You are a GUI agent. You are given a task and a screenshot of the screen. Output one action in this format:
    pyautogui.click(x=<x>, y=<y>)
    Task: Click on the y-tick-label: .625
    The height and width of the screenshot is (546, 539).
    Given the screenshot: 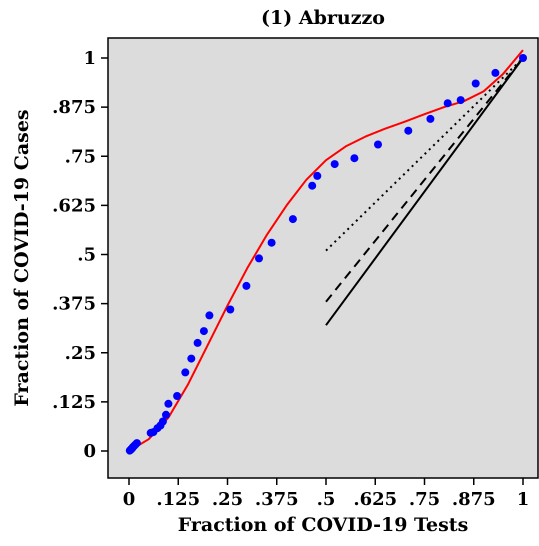 What is the action you would take?
    pyautogui.click(x=74, y=205)
    